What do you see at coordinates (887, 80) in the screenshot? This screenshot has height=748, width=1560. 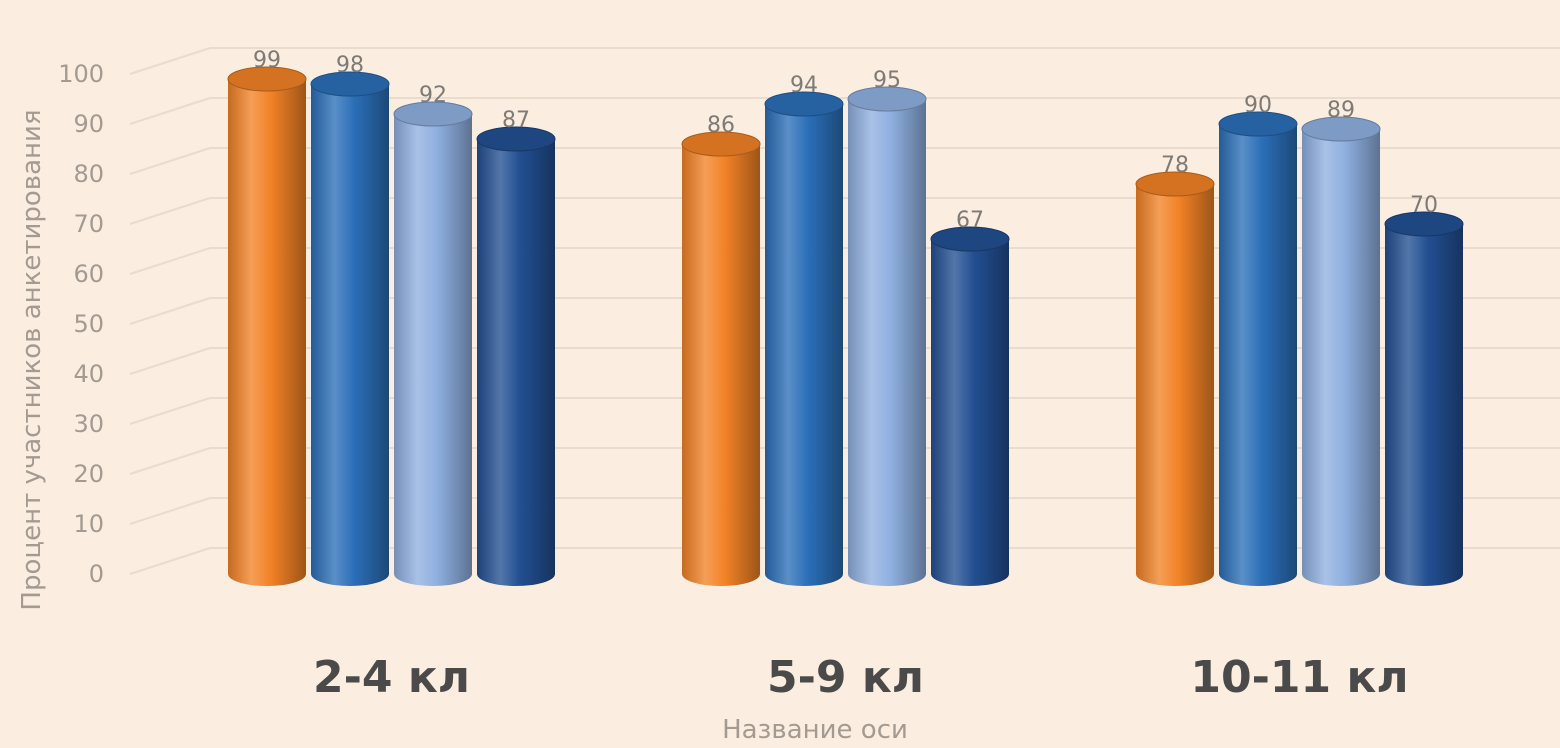 I see `data-label: 95` at bounding box center [887, 80].